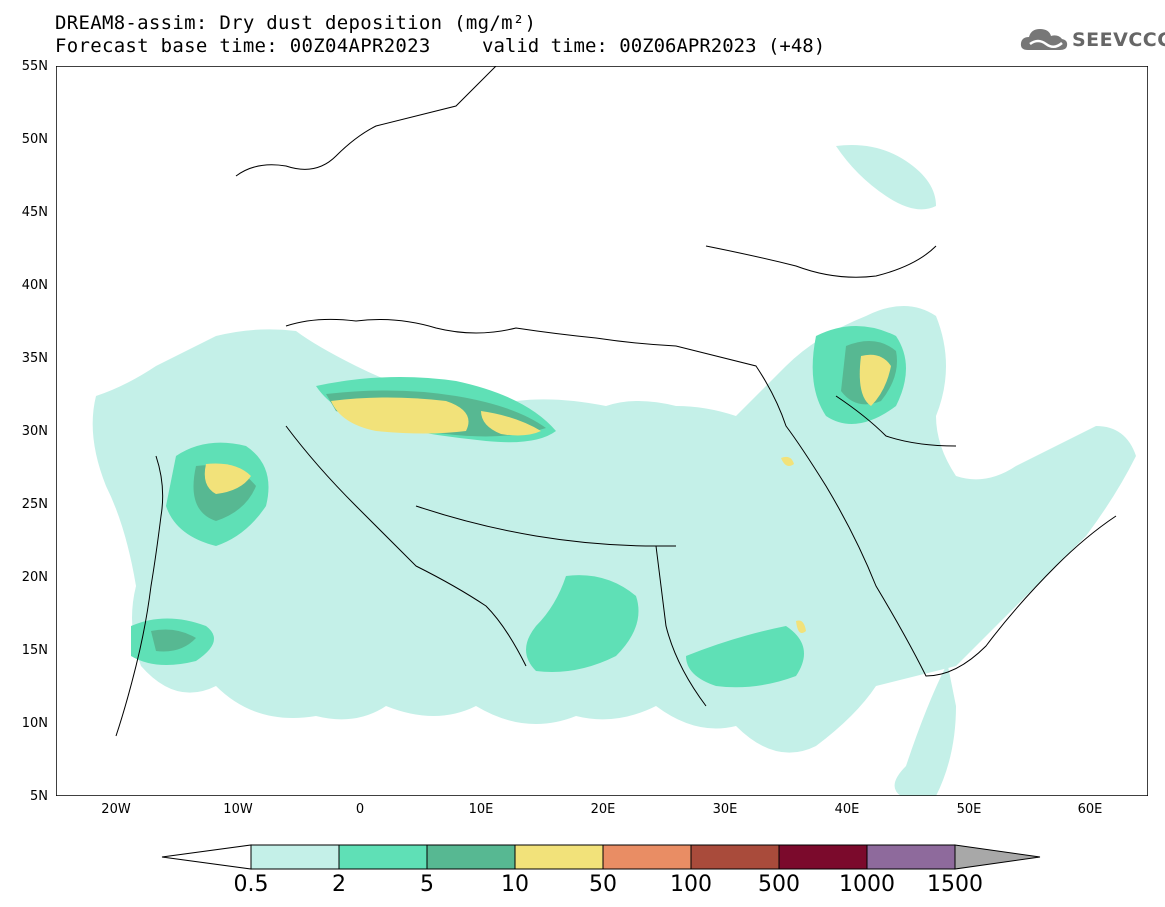 Image resolution: width=1165 pixels, height=907 pixels. I want to click on lat-tick-label: 50N, so click(34, 139).